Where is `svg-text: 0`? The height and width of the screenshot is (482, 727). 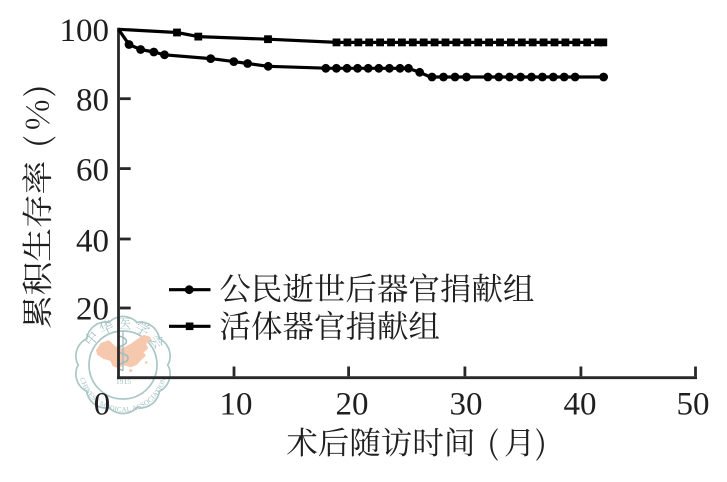
svg-text: 0 is located at coordinates (102, 405).